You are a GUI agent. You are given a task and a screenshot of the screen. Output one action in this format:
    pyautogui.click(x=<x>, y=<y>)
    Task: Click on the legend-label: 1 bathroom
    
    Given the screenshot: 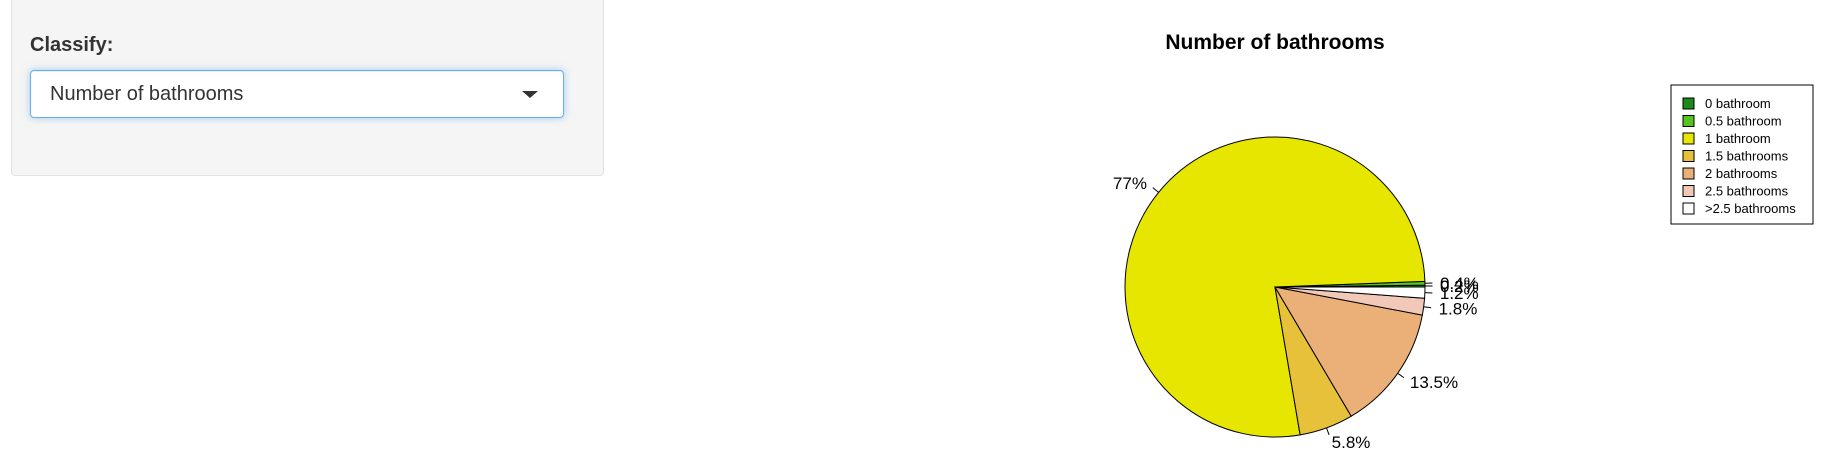 What is the action you would take?
    pyautogui.click(x=1738, y=138)
    